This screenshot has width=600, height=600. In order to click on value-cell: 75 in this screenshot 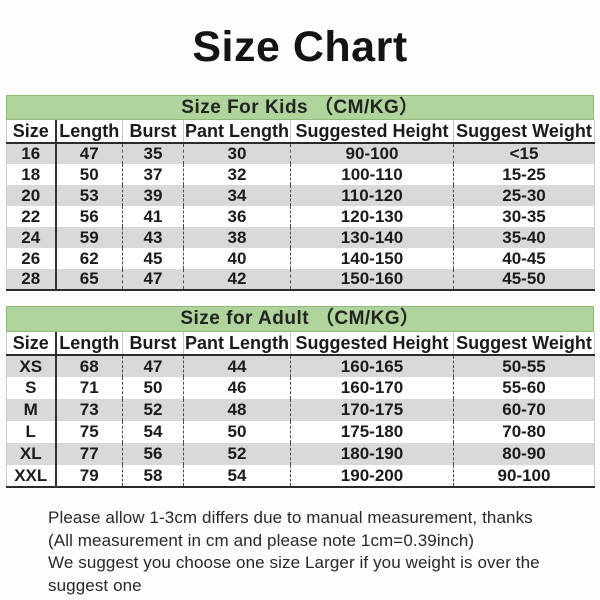, I will do `click(89, 432)`.